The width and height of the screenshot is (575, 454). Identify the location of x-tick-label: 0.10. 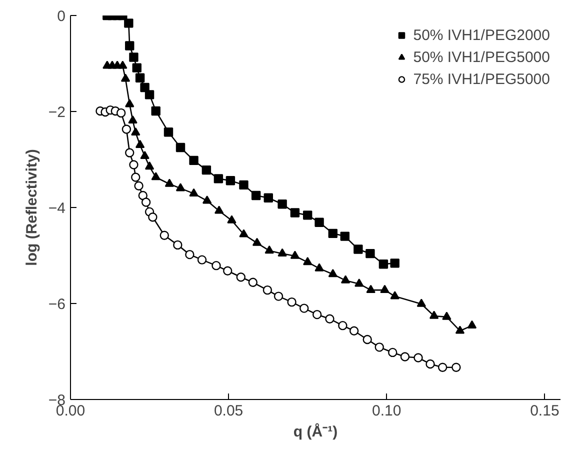
(387, 411).